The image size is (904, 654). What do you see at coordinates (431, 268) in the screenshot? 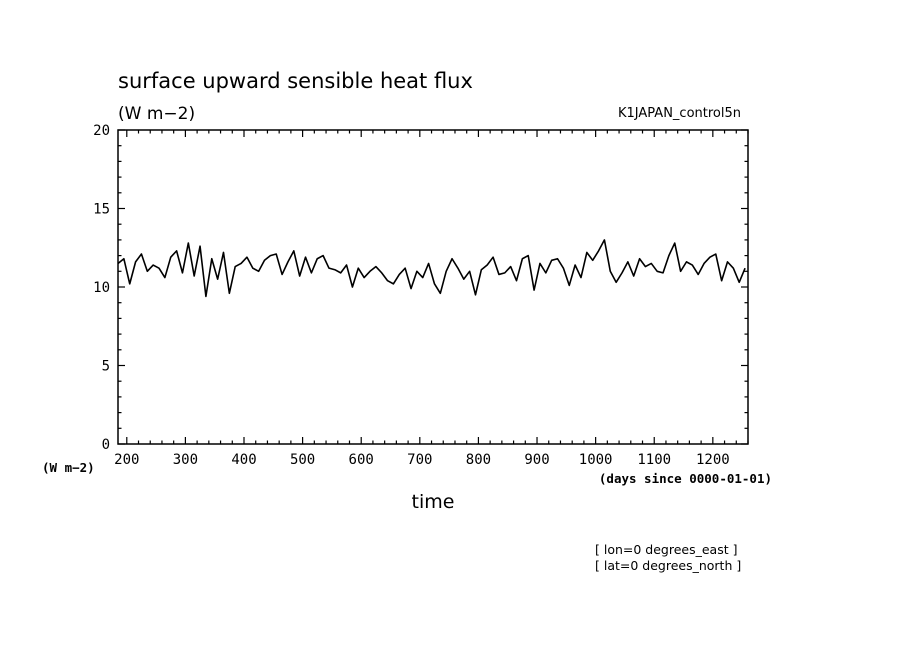
I see `series-line` at bounding box center [431, 268].